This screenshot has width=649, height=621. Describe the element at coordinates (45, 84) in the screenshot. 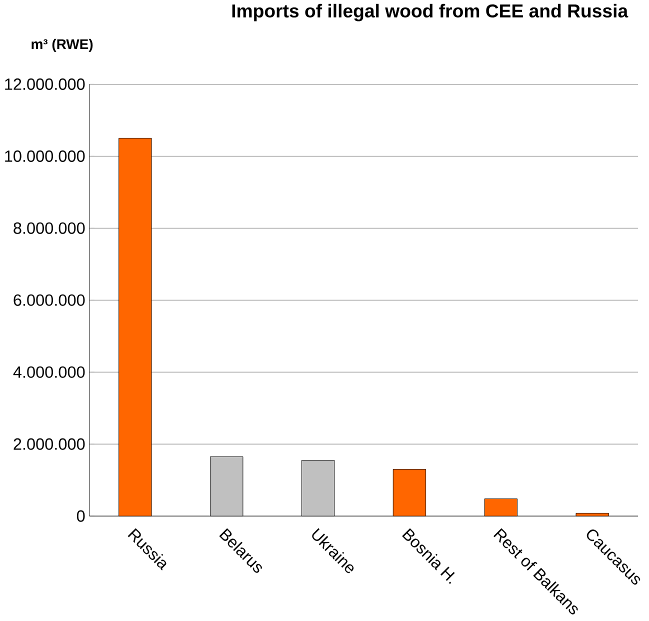

I see `y-tick-label: 12.000.000` at that location.